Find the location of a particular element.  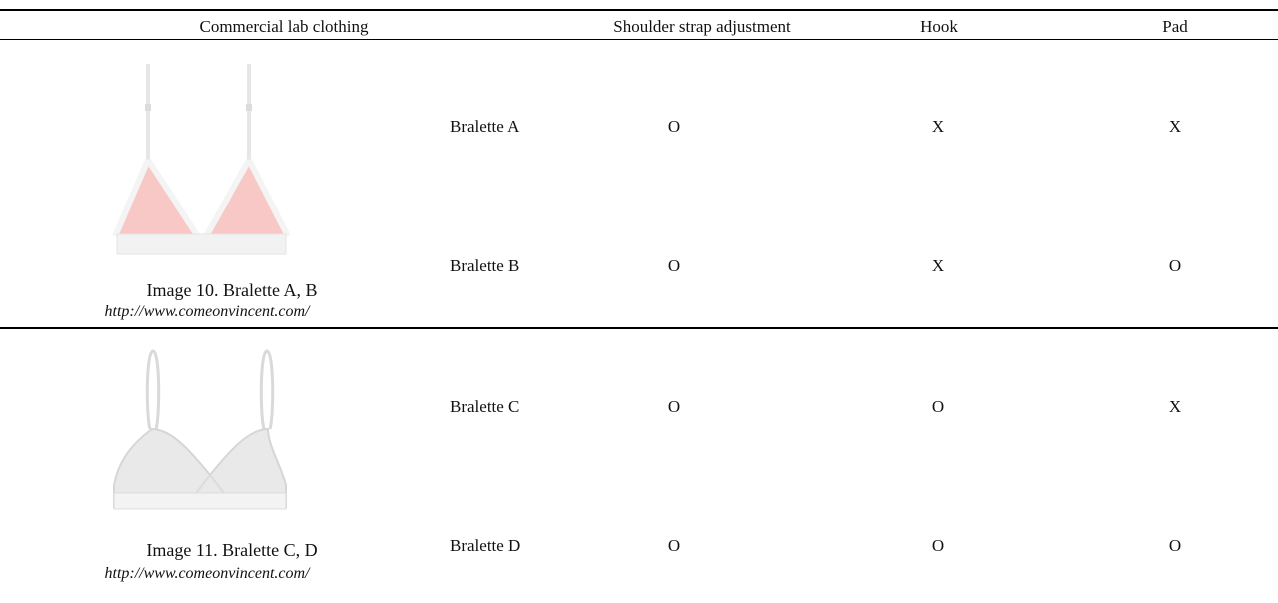

table-header-rule is located at coordinates (639, 39).